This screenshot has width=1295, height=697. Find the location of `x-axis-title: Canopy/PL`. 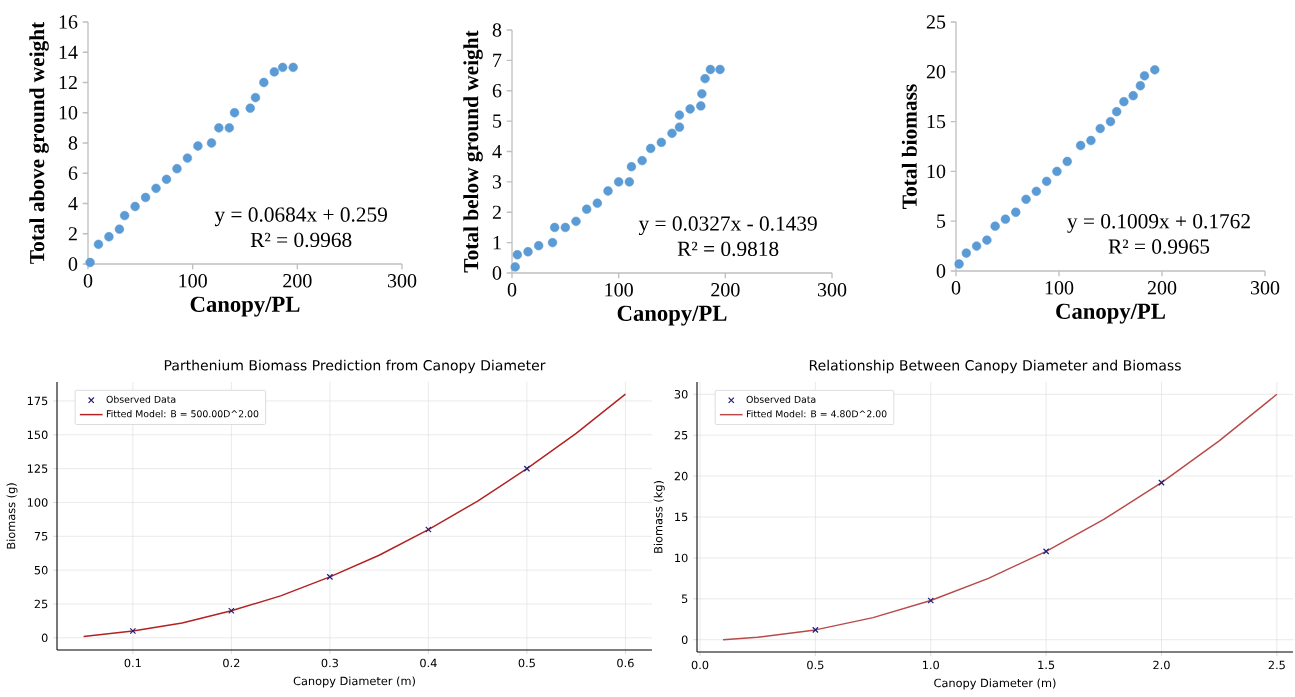

x-axis-title: Canopy/PL is located at coordinates (245, 306).